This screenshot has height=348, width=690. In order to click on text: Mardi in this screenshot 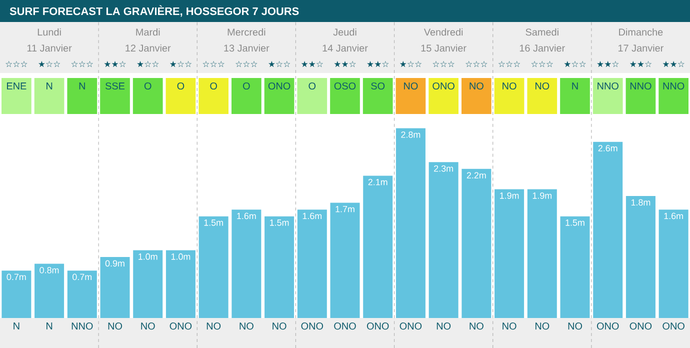, I will do `click(148, 32)`.